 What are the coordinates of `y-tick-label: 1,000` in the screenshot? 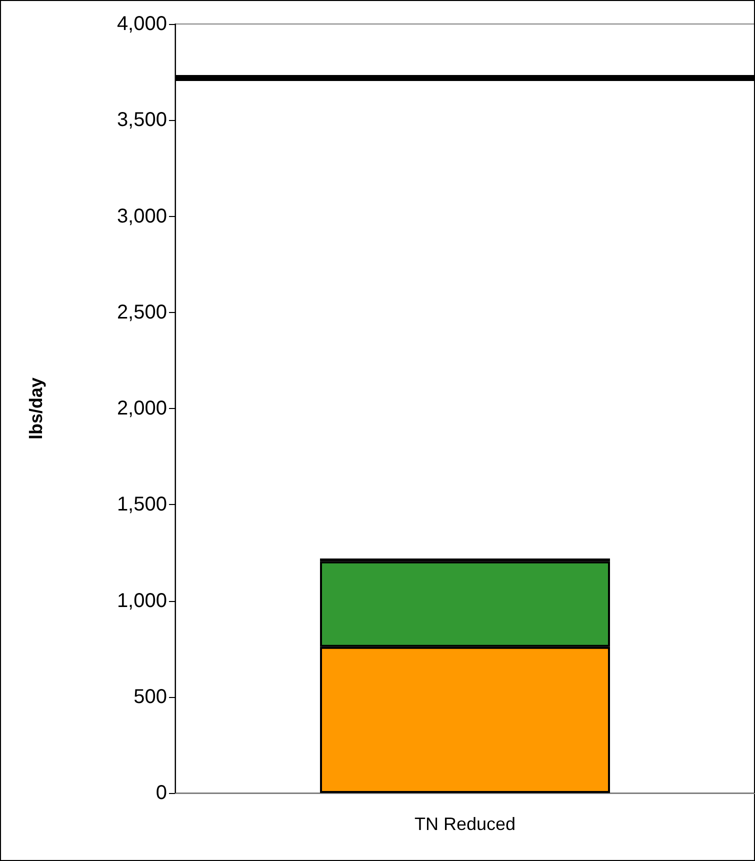 It's located at (141, 601).